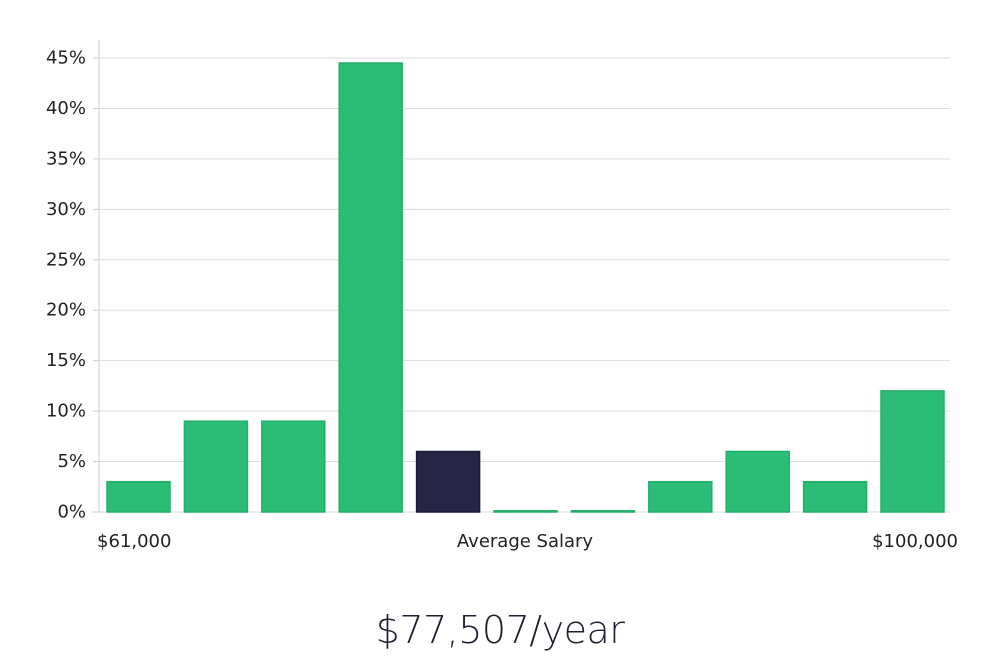 This screenshot has width=1000, height=660. I want to click on y-tick-label: 25%, so click(66, 259).